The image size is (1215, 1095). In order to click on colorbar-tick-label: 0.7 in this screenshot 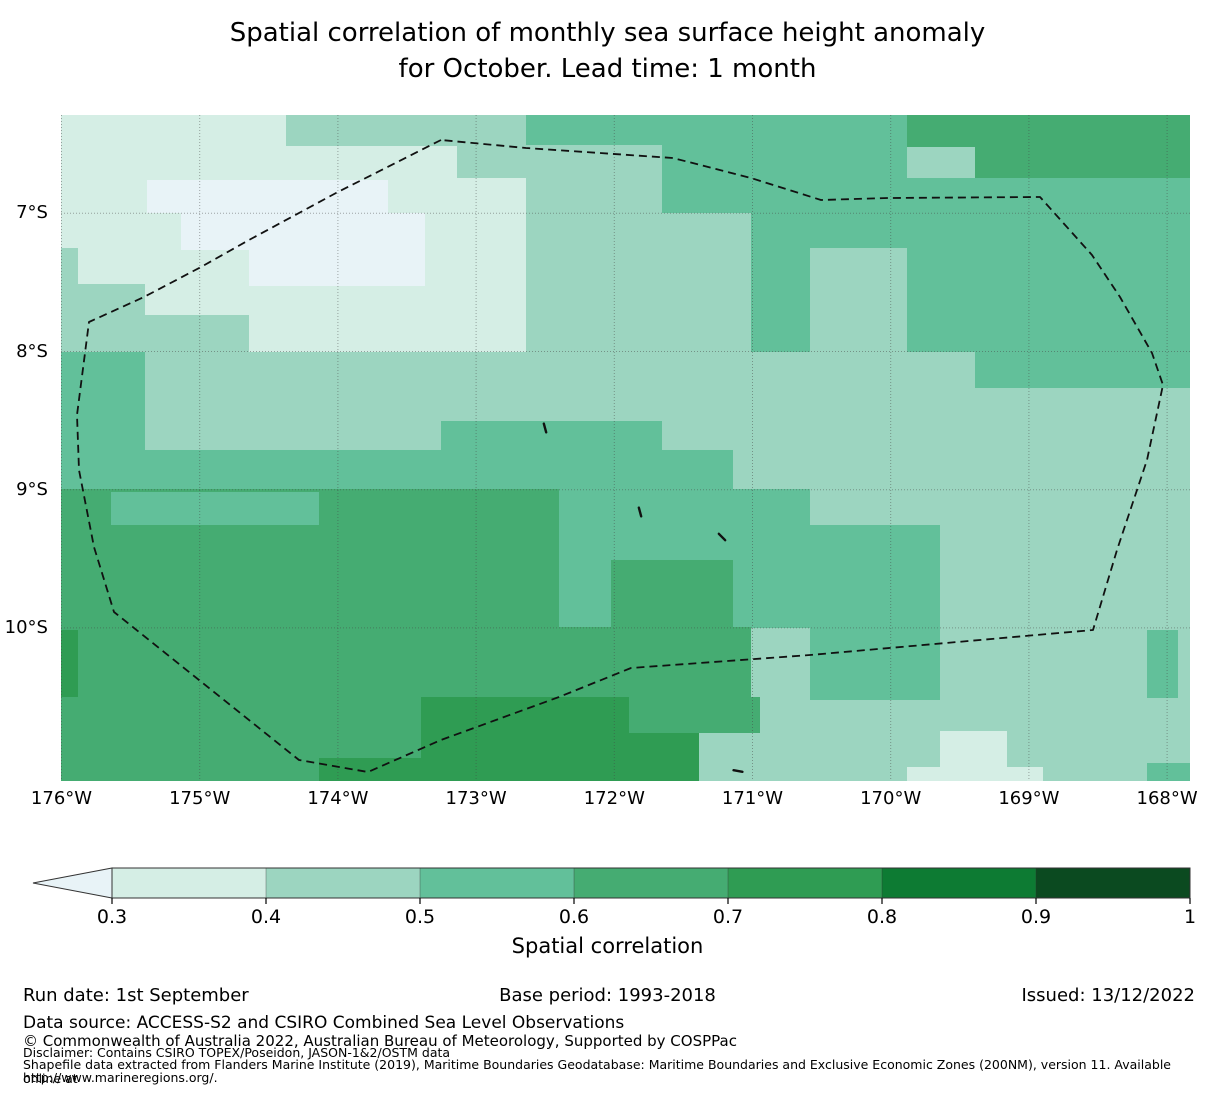, I will do `click(728, 917)`.